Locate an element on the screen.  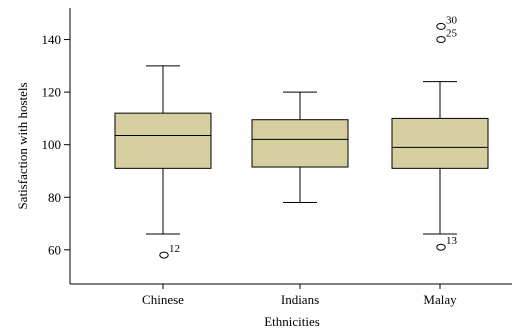
y-tick-label: 140 is located at coordinates (52, 39).